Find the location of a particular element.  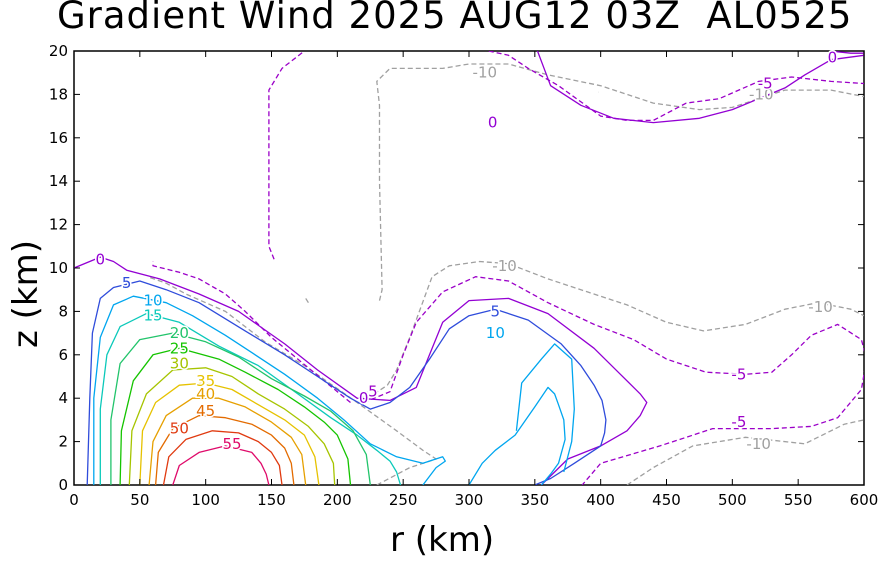

x-tick-label: 200 is located at coordinates (337, 500).